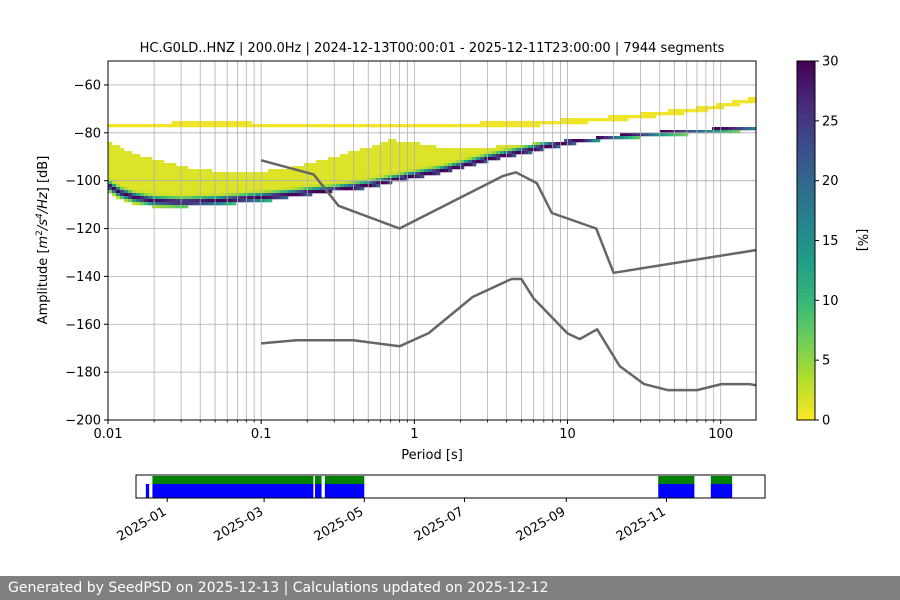  What do you see at coordinates (43, 240) in the screenshot?
I see `y-axis-label: Amplitude [m2/s4/Hz] [dB]` at bounding box center [43, 240].